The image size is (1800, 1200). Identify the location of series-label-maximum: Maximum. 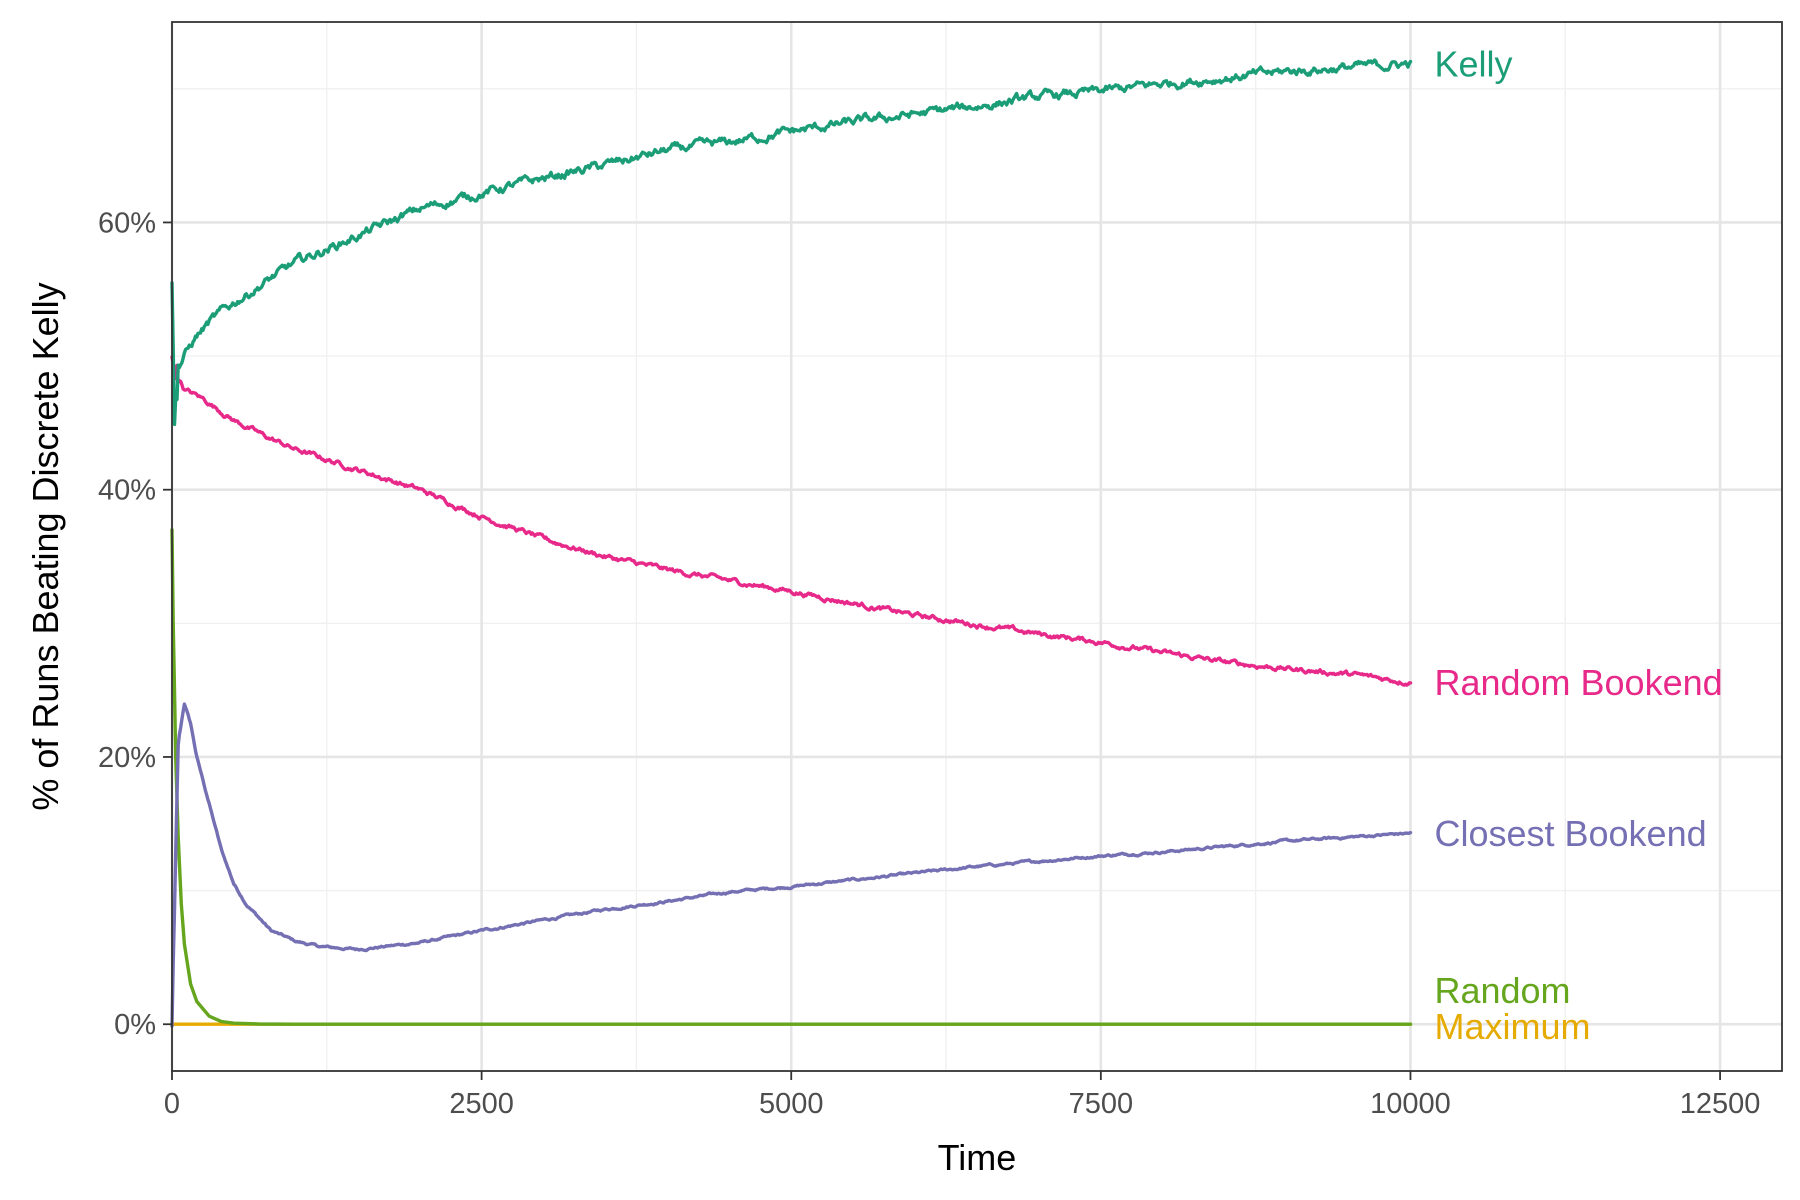
(1512, 1026).